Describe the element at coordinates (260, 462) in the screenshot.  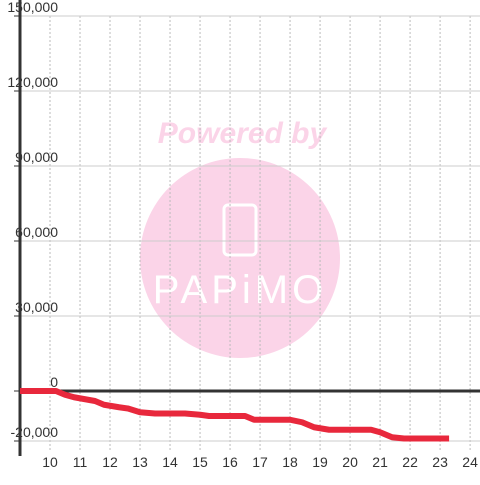
I see `x-tick-label: 17` at that location.